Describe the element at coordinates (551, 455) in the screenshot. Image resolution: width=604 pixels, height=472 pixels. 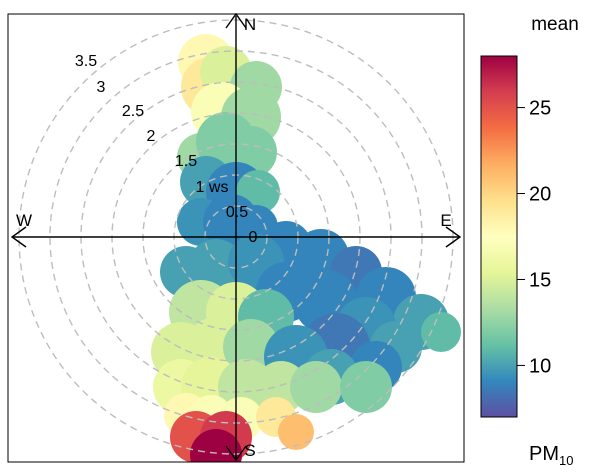
I see `legend-caption: PM10` at that location.